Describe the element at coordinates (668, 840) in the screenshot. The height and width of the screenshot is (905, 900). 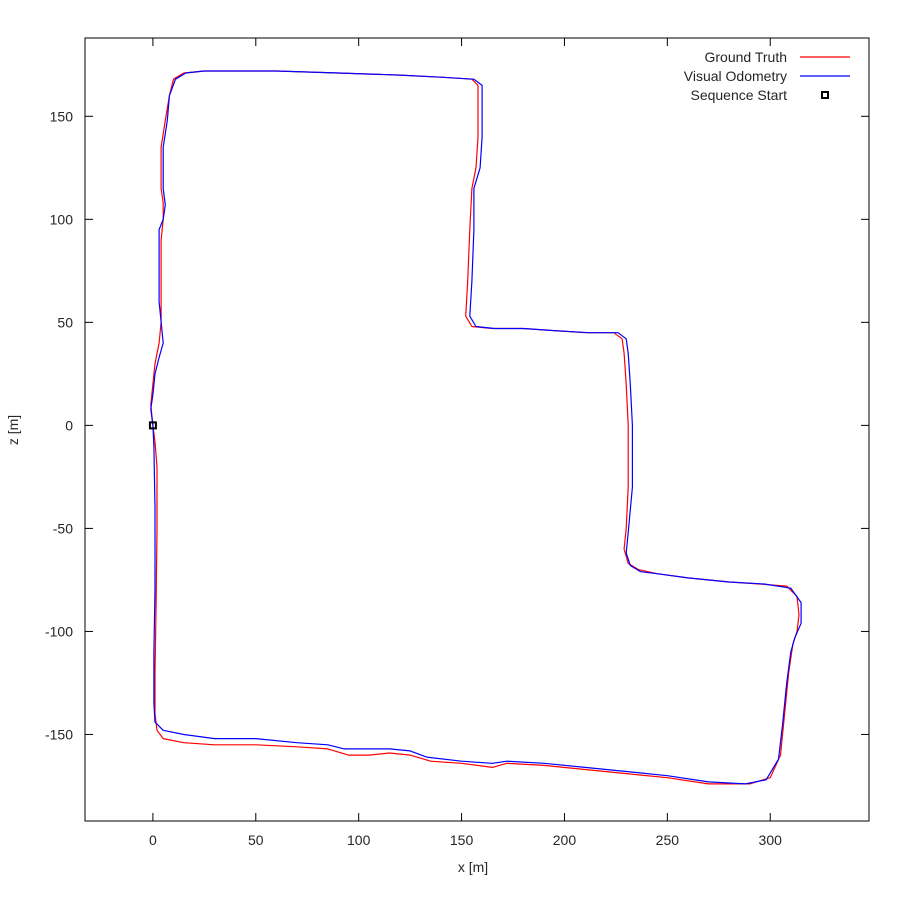
I see `x-tick-label: 250` at that location.